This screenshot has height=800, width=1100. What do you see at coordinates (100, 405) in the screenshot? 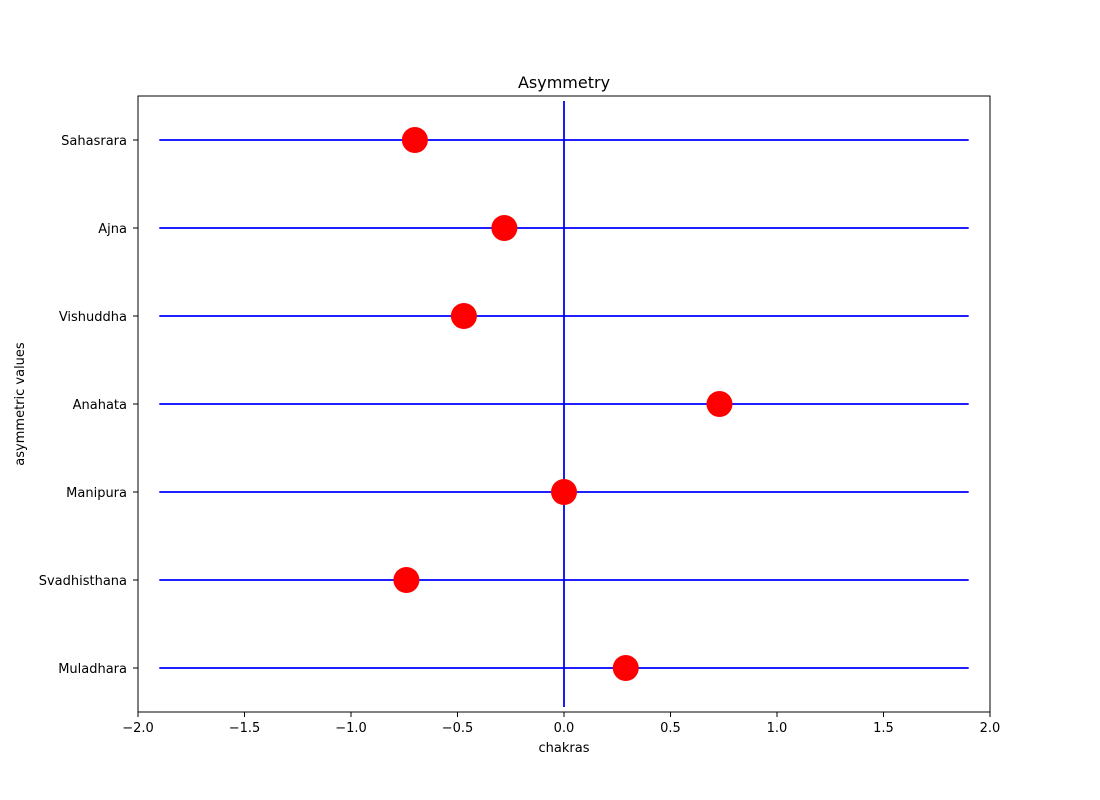
I see `y-tick-label: Anahata` at bounding box center [100, 405].